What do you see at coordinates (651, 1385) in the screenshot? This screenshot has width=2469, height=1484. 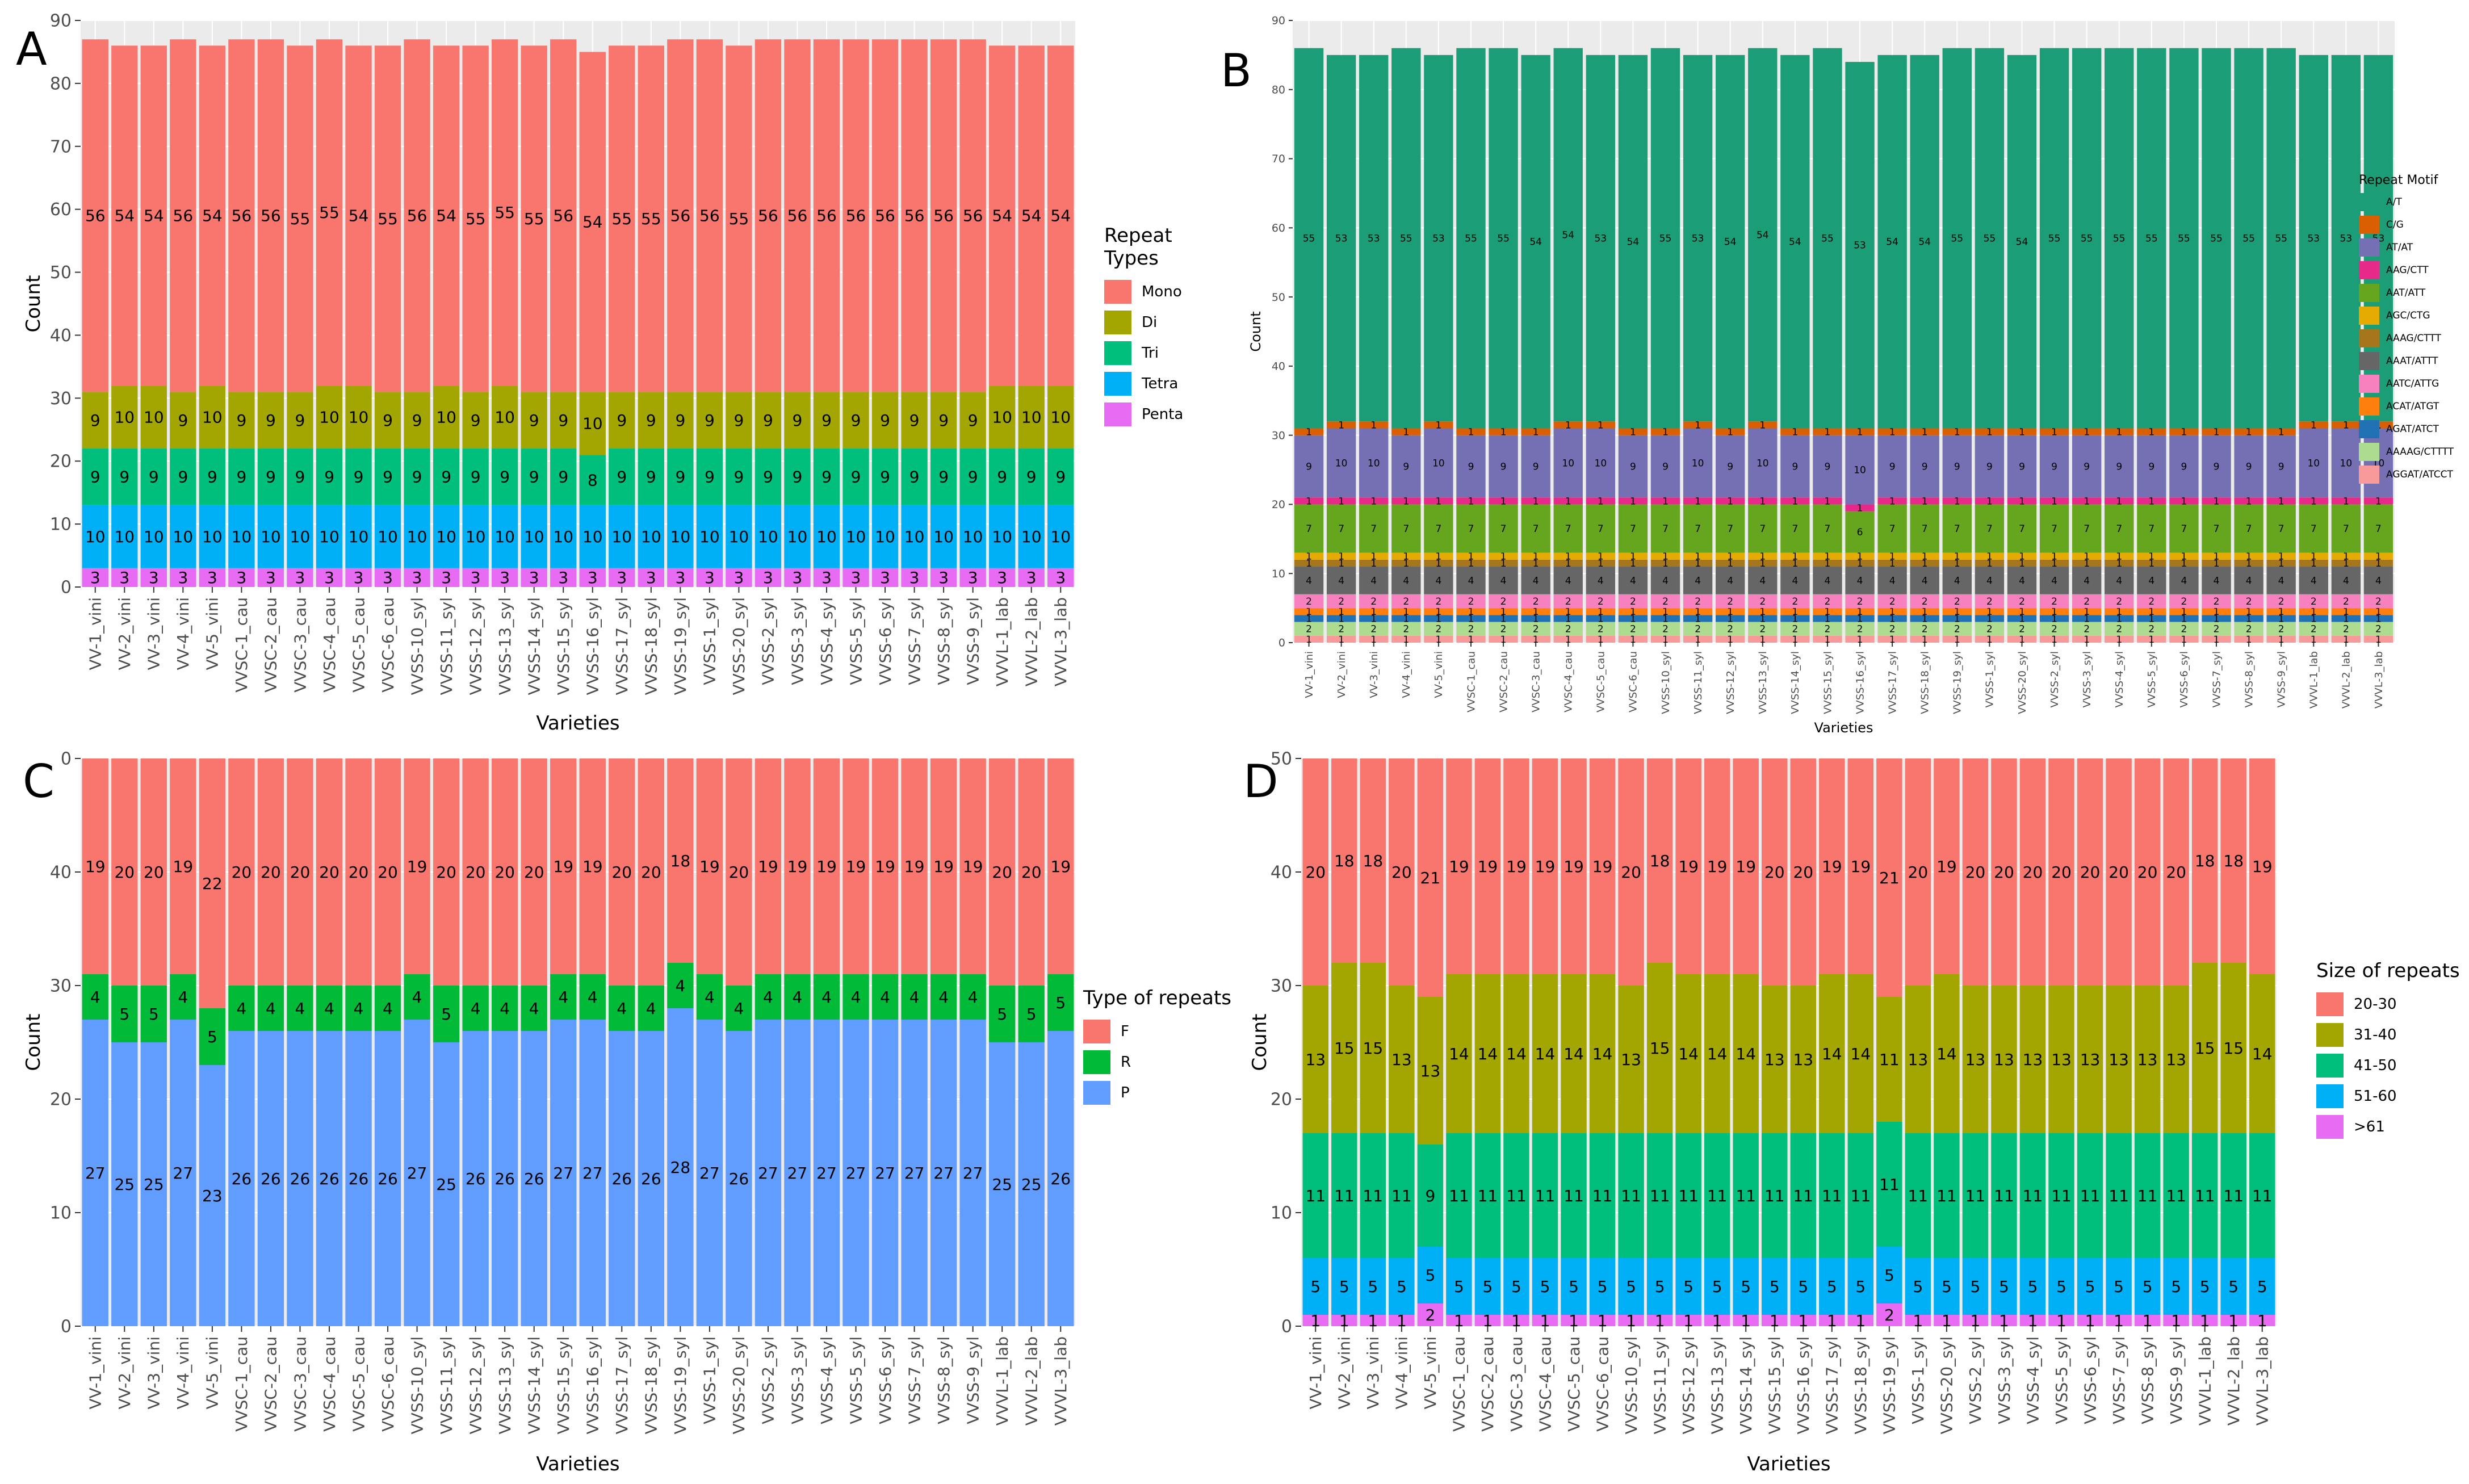 I see `x-tick-label: VVSS-18_syl` at bounding box center [651, 1385].